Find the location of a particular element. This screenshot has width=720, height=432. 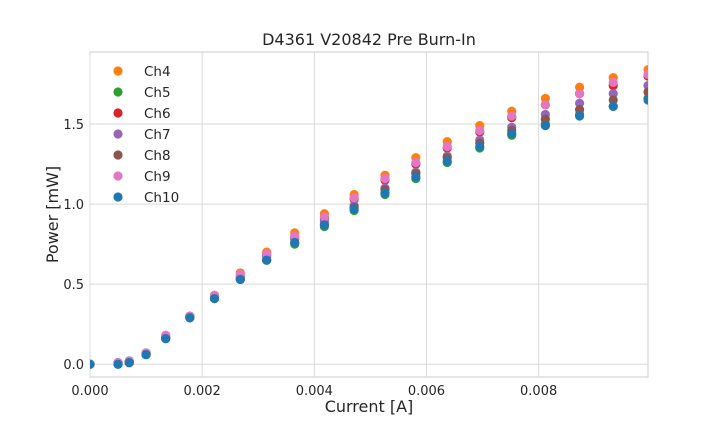

y-tick-label: 1.0 is located at coordinates (73, 205).